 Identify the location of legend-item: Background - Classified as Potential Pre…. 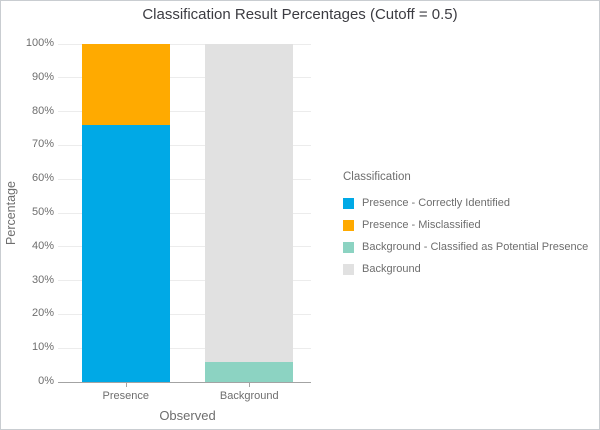
(465, 247).